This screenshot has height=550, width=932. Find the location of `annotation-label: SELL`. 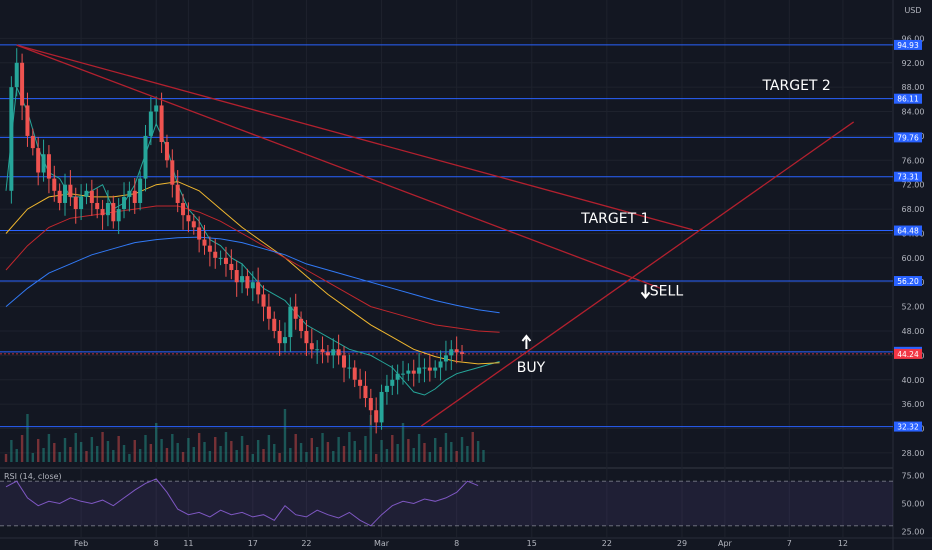

annotation-label: SELL is located at coordinates (667, 292).